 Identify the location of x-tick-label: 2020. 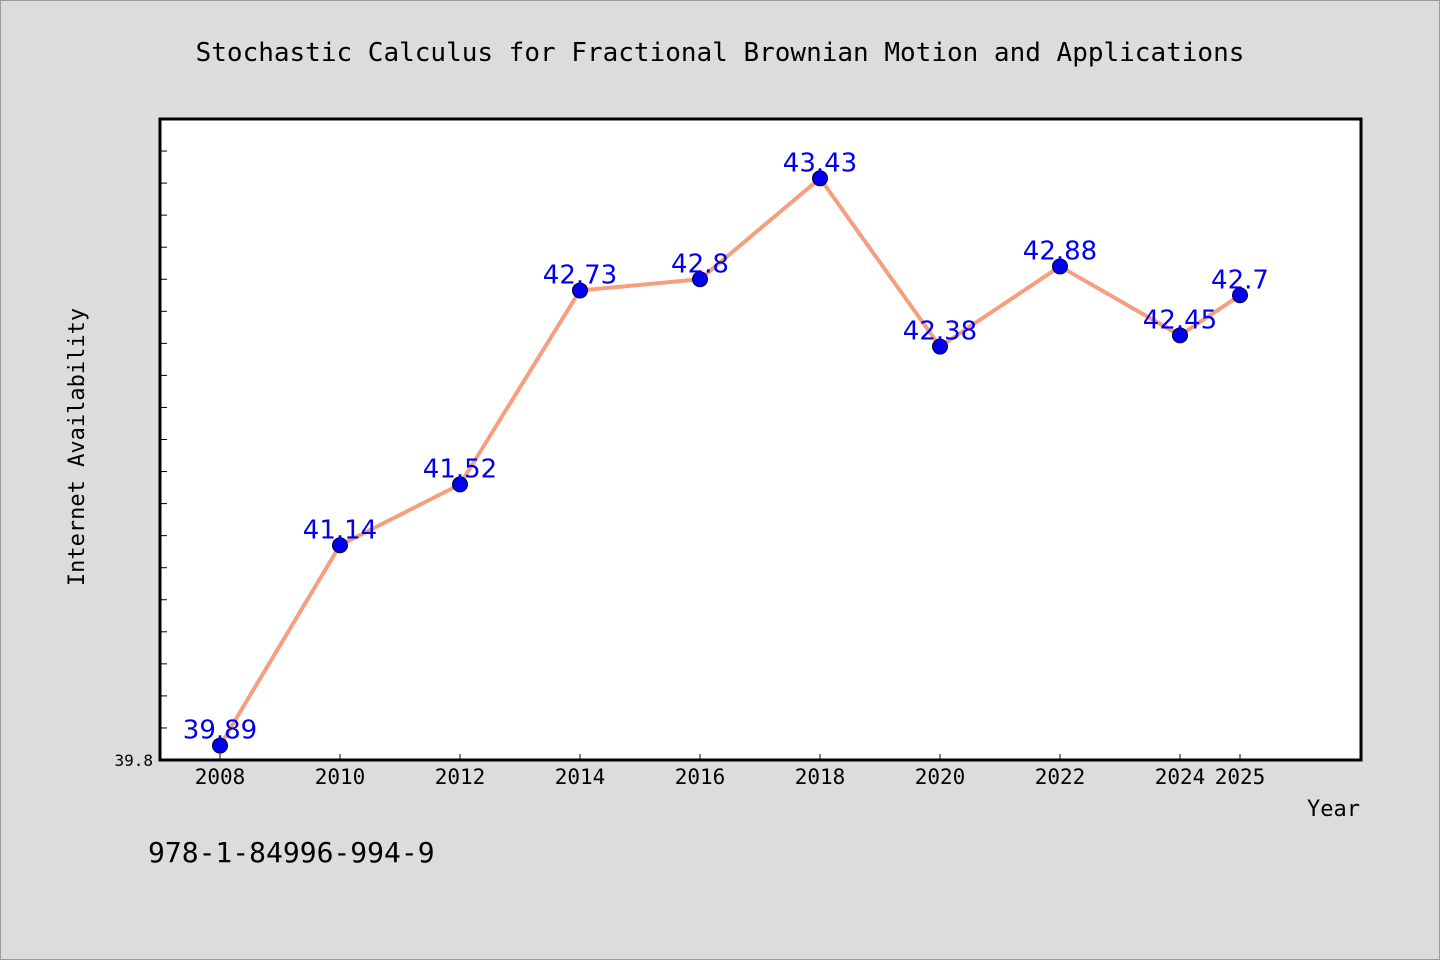
(940, 777).